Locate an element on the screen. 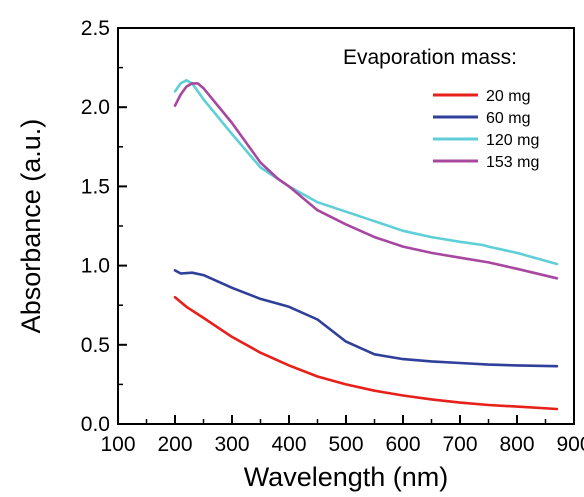 The width and height of the screenshot is (584, 497). y-tick-label: 0.0 is located at coordinates (95, 424).